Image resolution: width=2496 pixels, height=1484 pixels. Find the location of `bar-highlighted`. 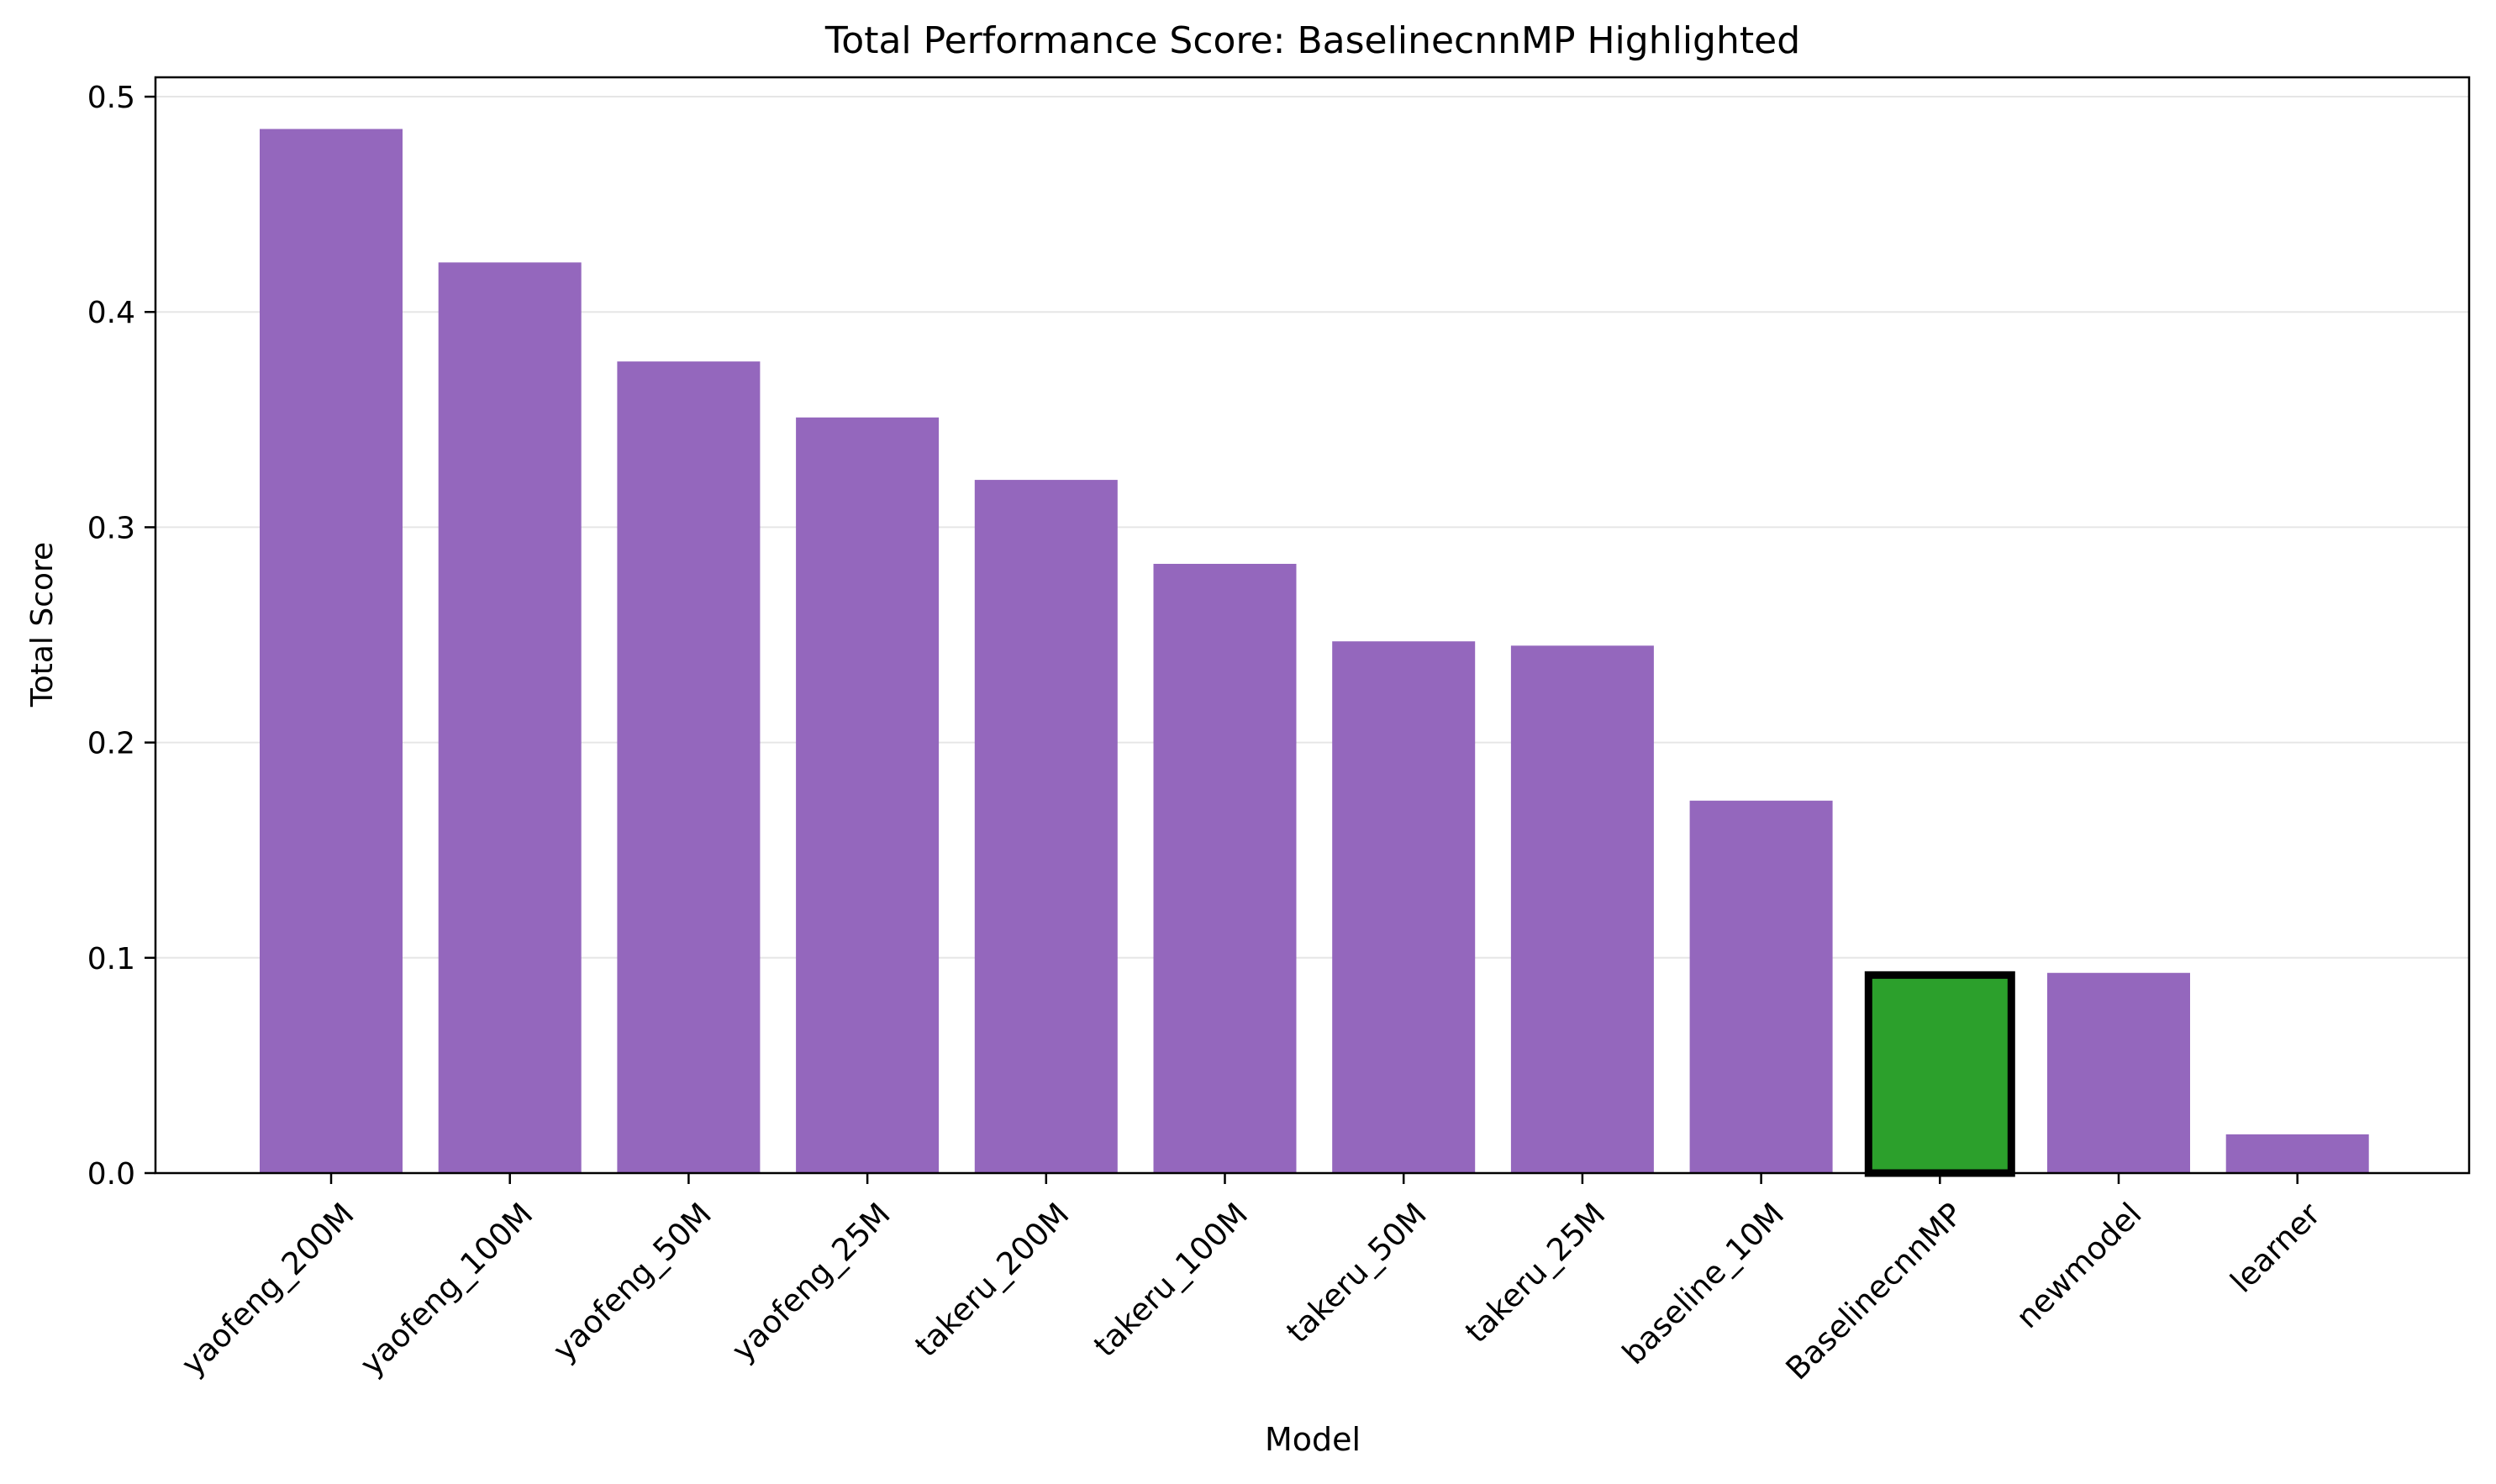

bar-highlighted is located at coordinates (1939, 1074).